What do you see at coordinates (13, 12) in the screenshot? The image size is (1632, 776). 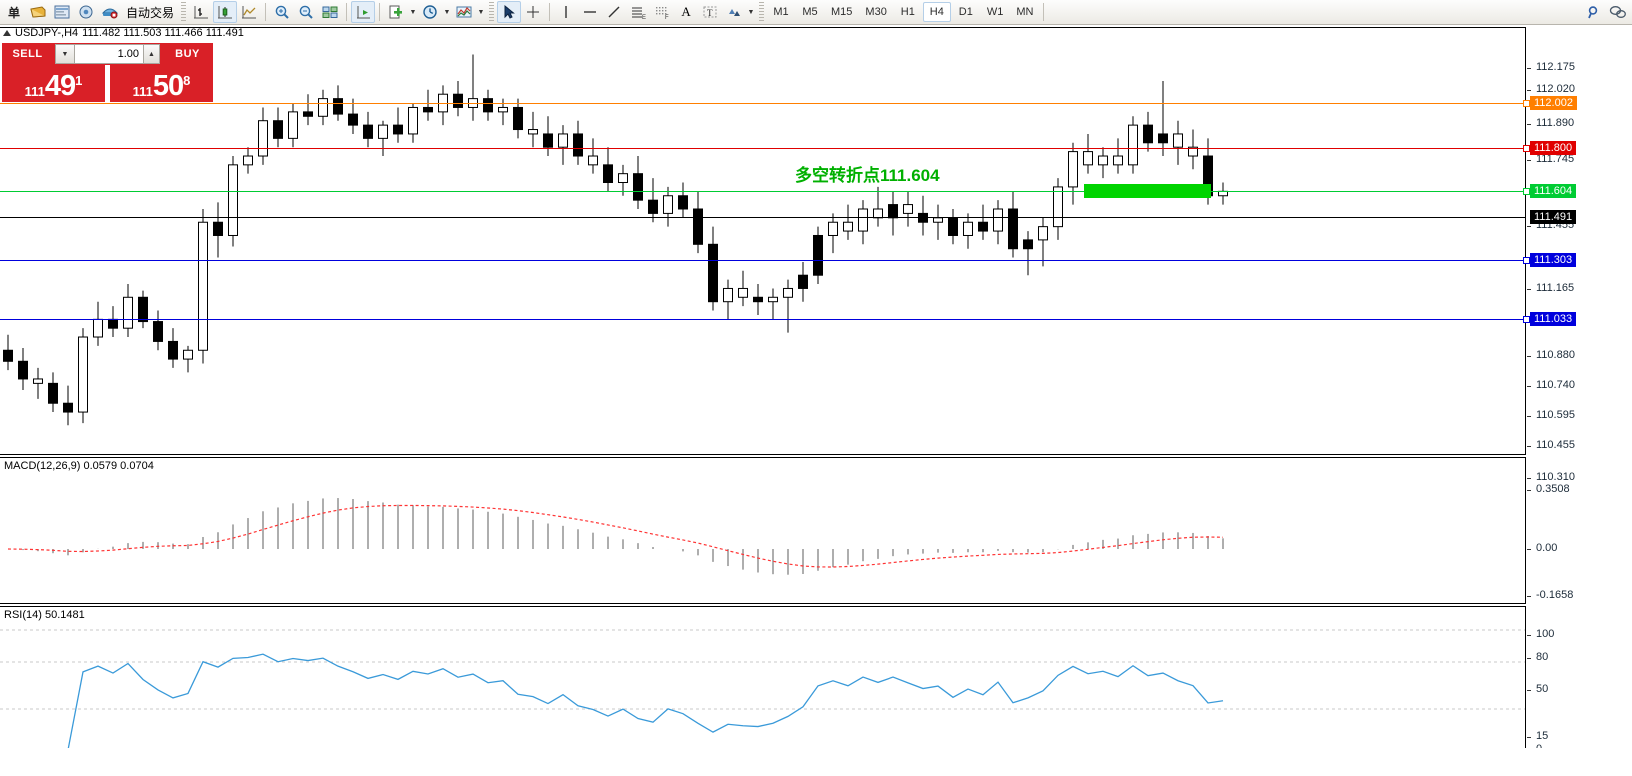 I see `new-order-icon: 单` at bounding box center [13, 12].